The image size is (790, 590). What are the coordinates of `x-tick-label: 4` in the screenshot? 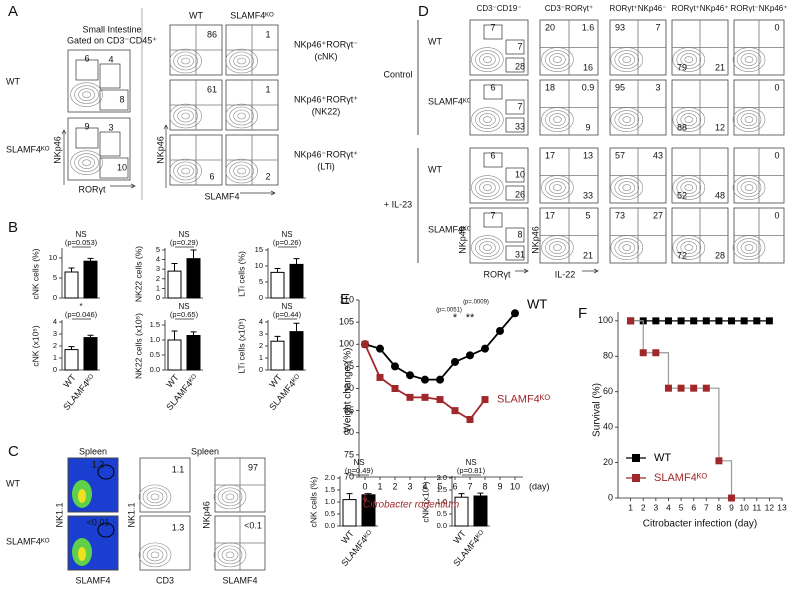 It's located at (424, 486).